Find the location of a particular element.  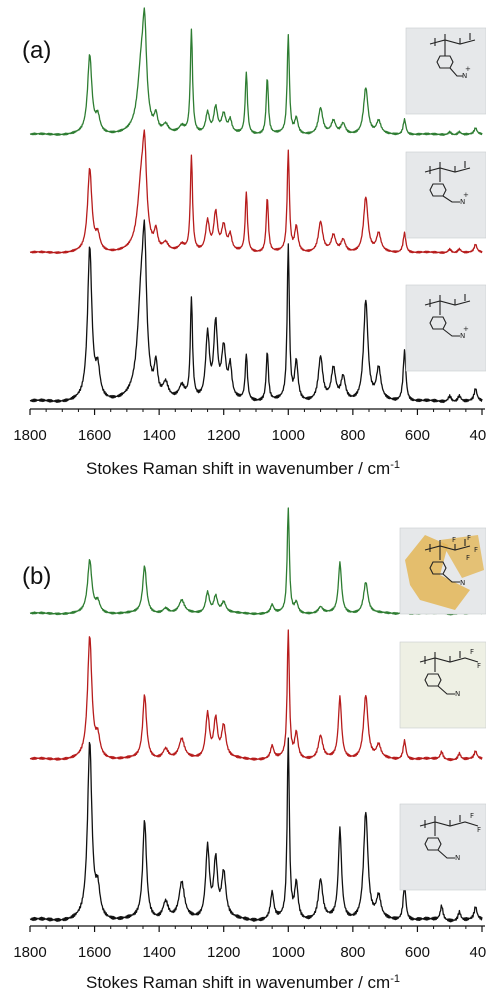

x-ticks-a is located at coordinates (256, 412).